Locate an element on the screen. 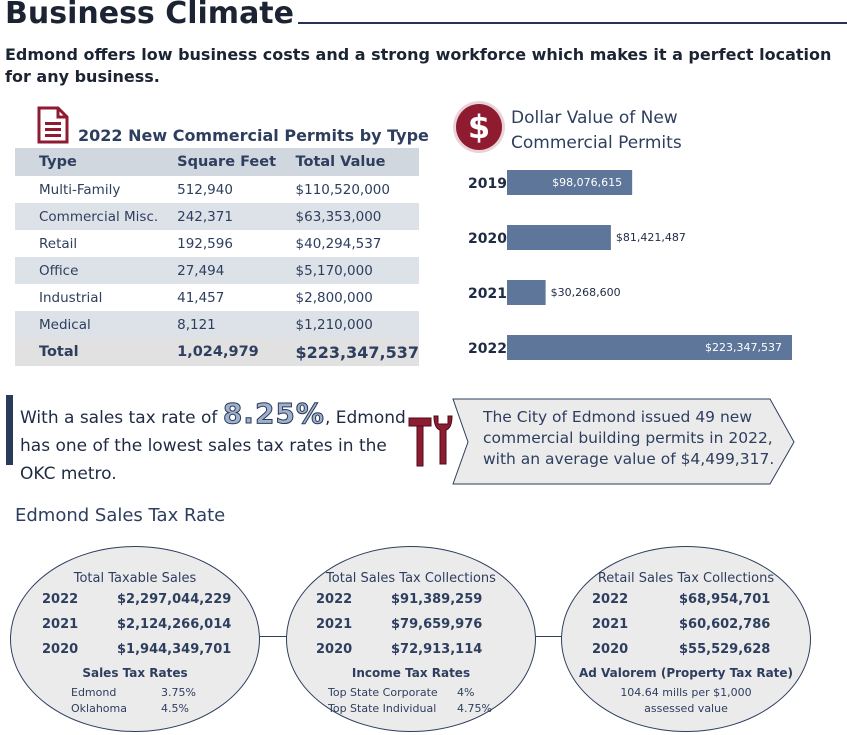  table-row: Medical 8,121 $1,210,000 is located at coordinates (217, 324).